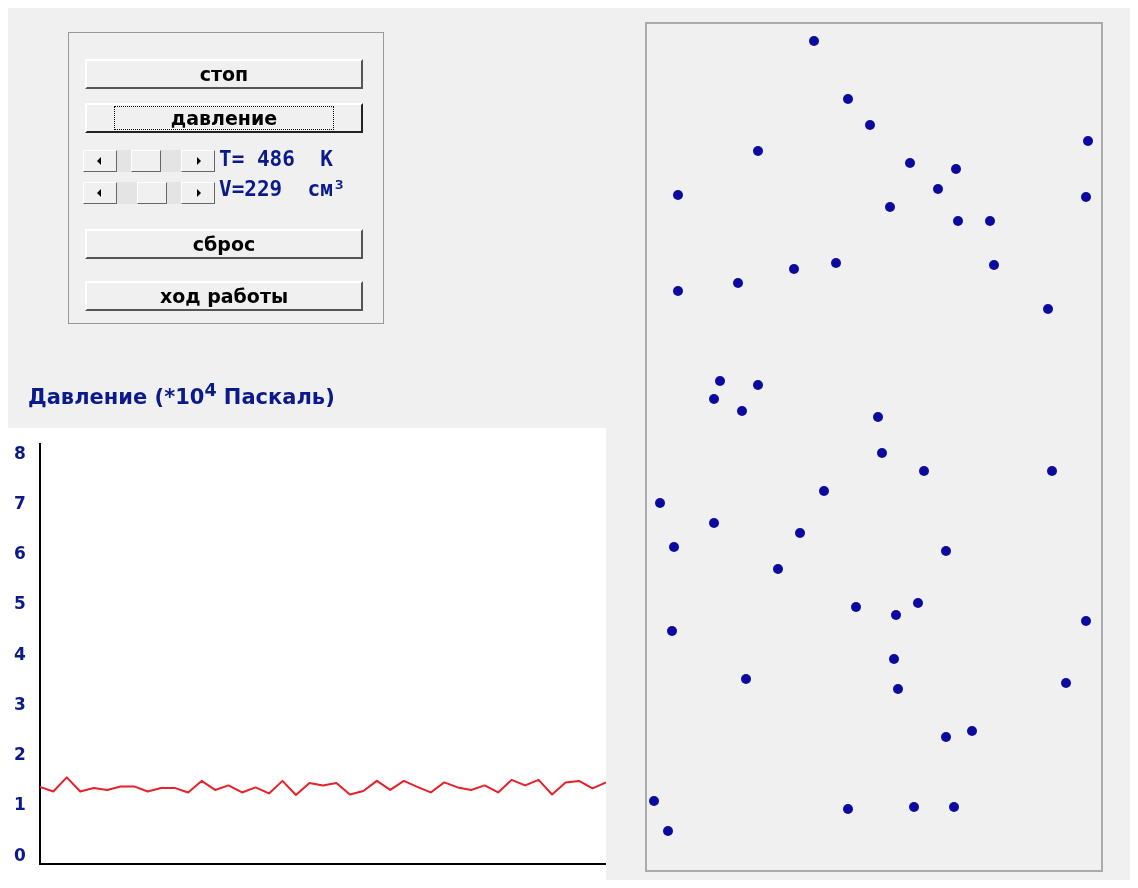 Image resolution: width=1138 pixels, height=888 pixels. Describe the element at coordinates (19, 553) in the screenshot. I see `y-tick-label: 6` at that location.